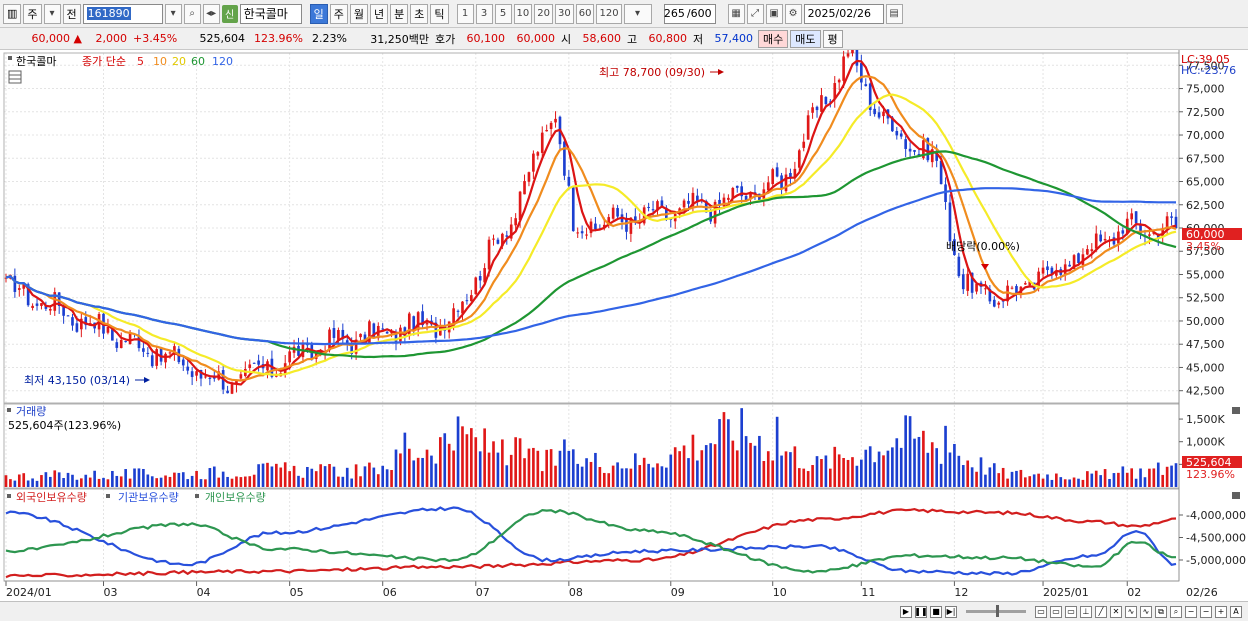 This screenshot has height=621, width=1248. What do you see at coordinates (1236, 611) in the screenshot?
I see `font-icon: A` at bounding box center [1236, 611].